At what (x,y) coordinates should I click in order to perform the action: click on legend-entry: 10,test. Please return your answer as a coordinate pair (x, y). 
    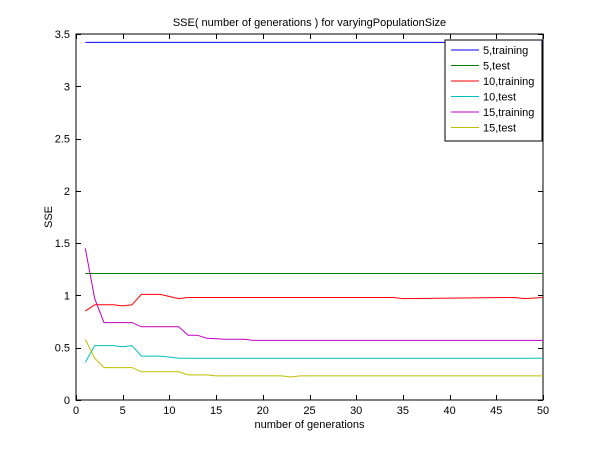
    Looking at the image, I should click on (499, 98).